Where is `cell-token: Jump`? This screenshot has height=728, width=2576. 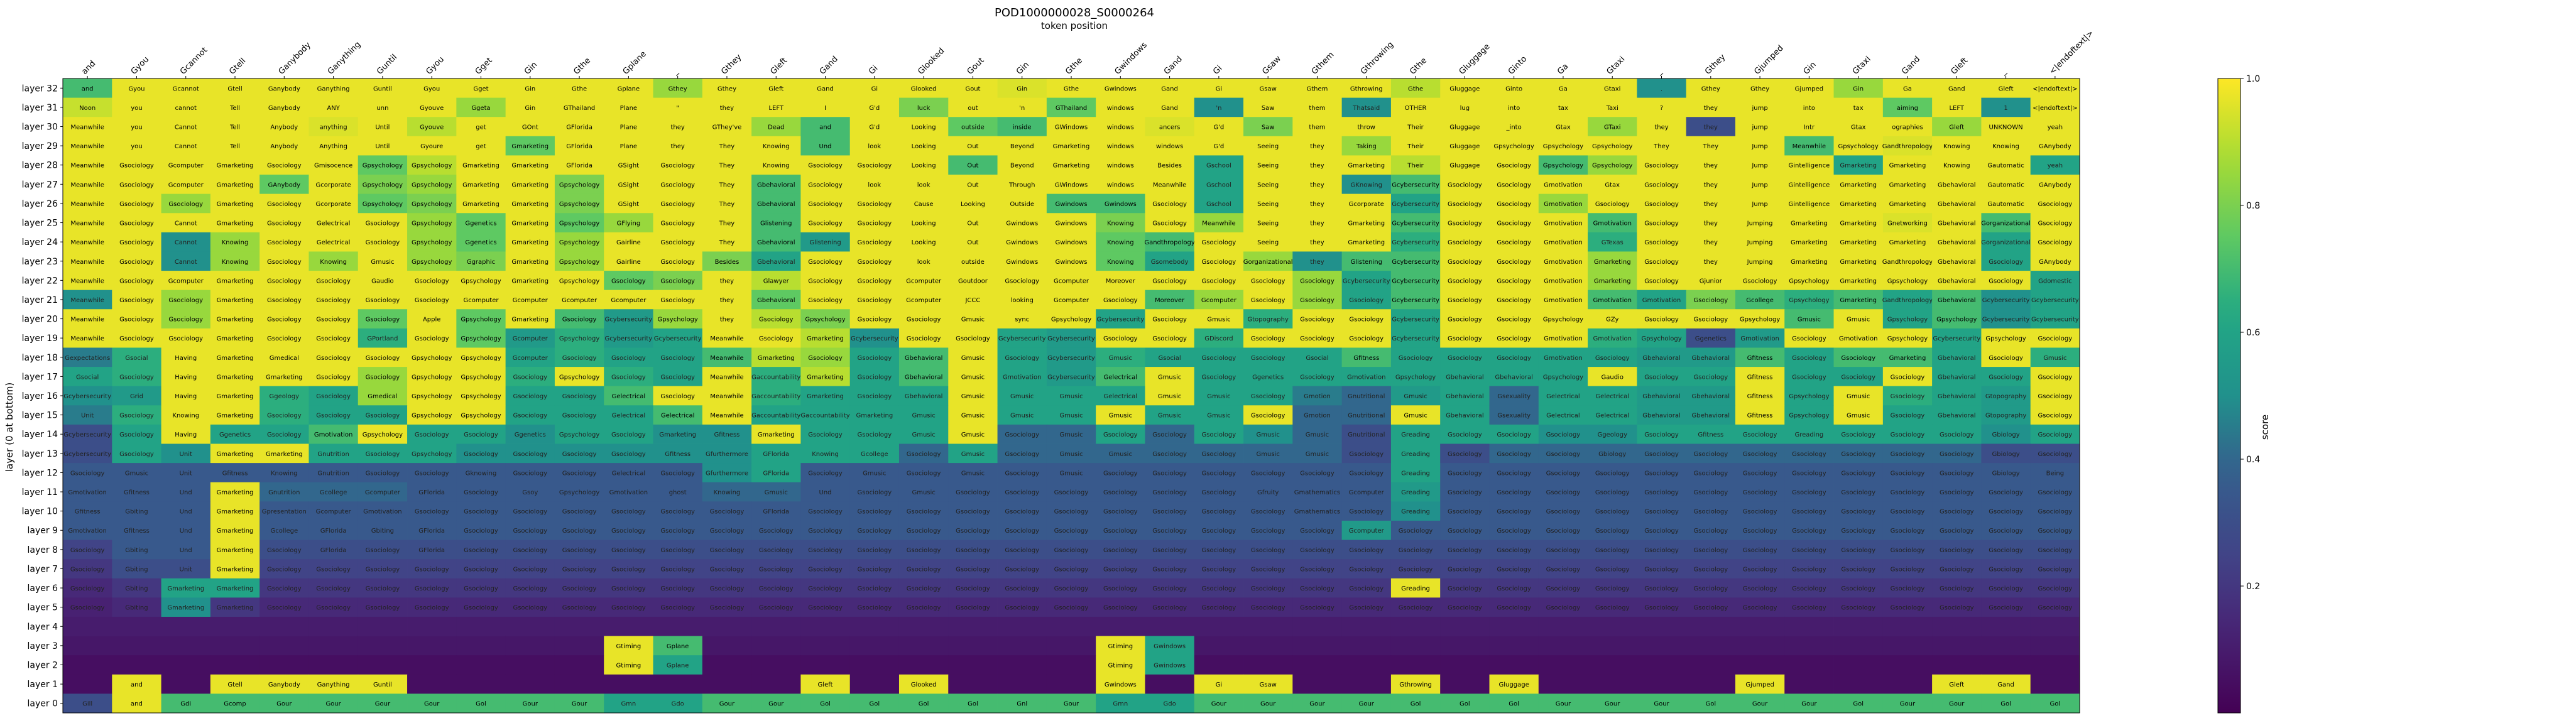 cell-token: Jump is located at coordinates (1759, 146).